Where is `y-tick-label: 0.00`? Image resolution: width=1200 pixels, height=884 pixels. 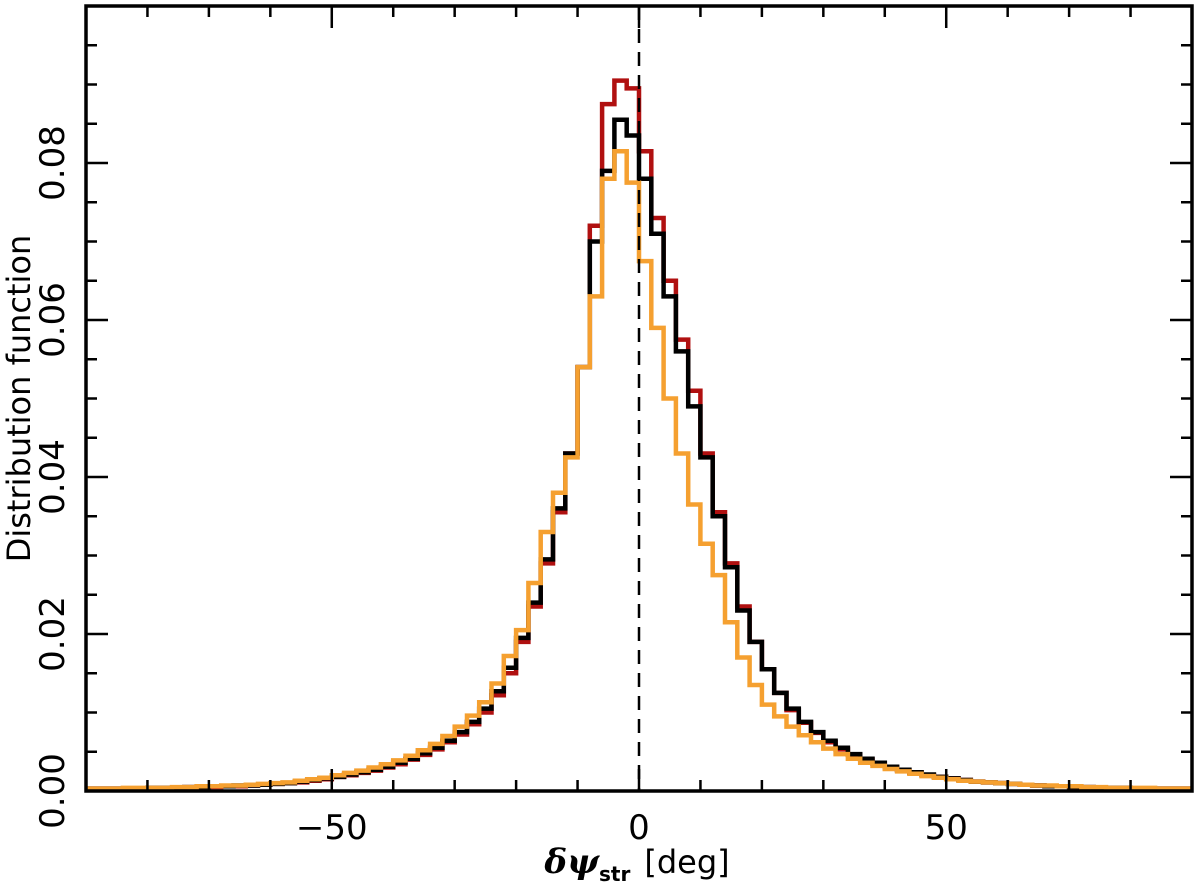 y-tick-label: 0.00 is located at coordinates (53, 791).